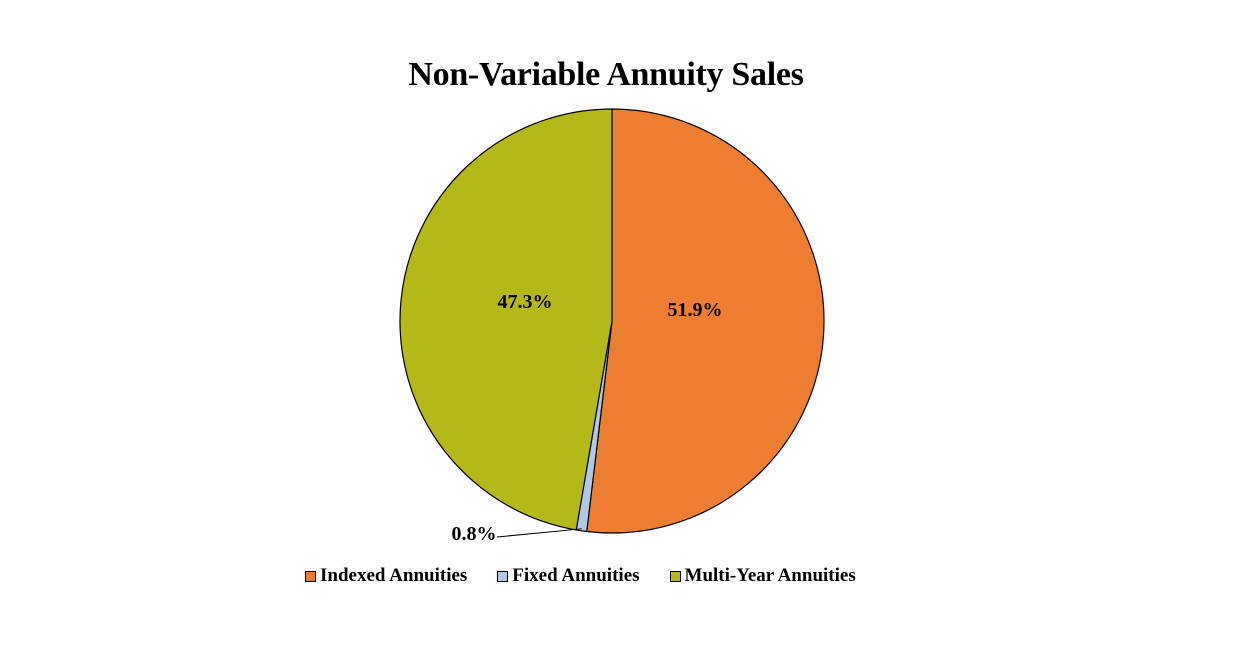 Image resolution: width=1258 pixels, height=664 pixels. I want to click on legend-label-multi-year-annuities: Multi-Year Annuities, so click(770, 575).